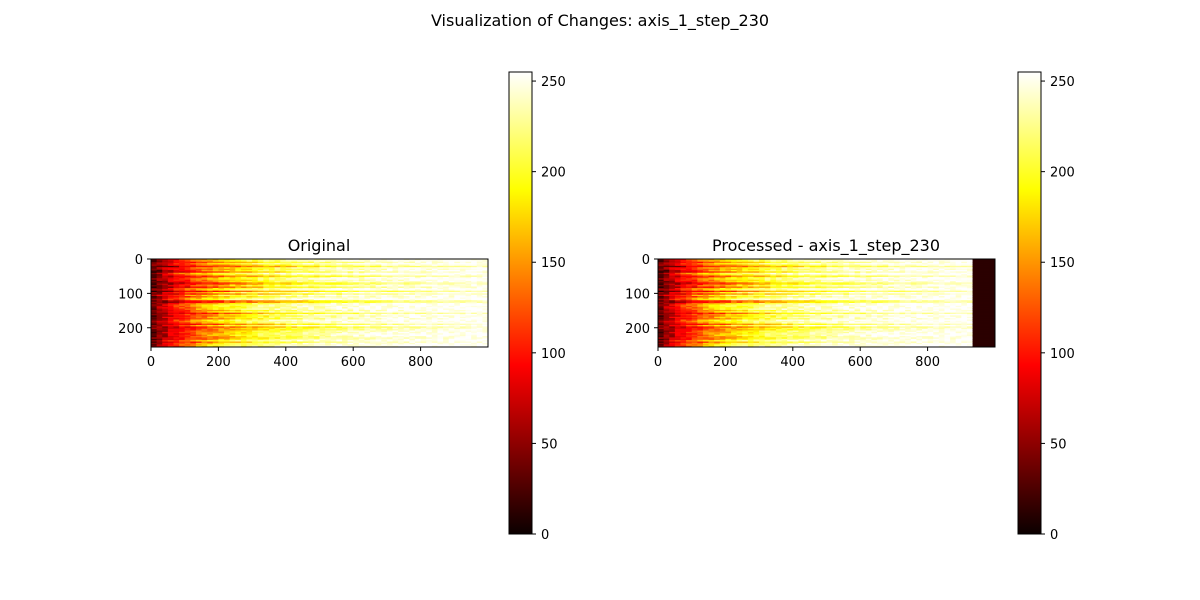 This screenshot has height=600, width=1200. Describe the element at coordinates (420, 362) in the screenshot. I see `x-tick-label: 800` at that location.